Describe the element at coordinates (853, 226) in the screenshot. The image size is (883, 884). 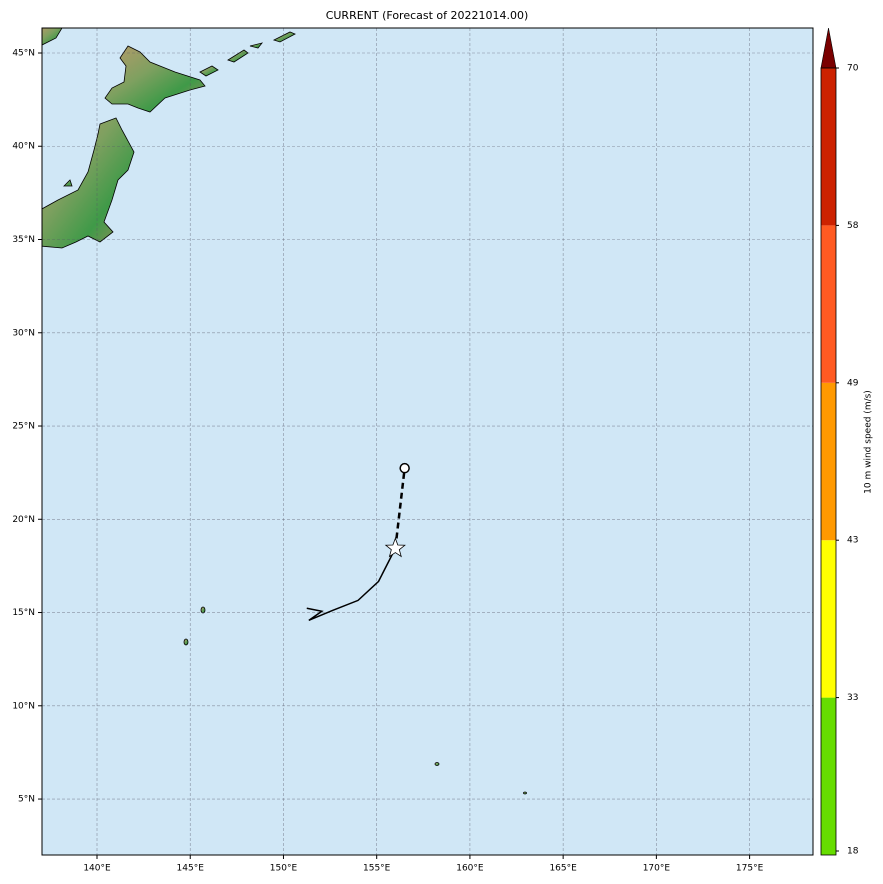
I see `colorbar-tick-label: 58` at that location.